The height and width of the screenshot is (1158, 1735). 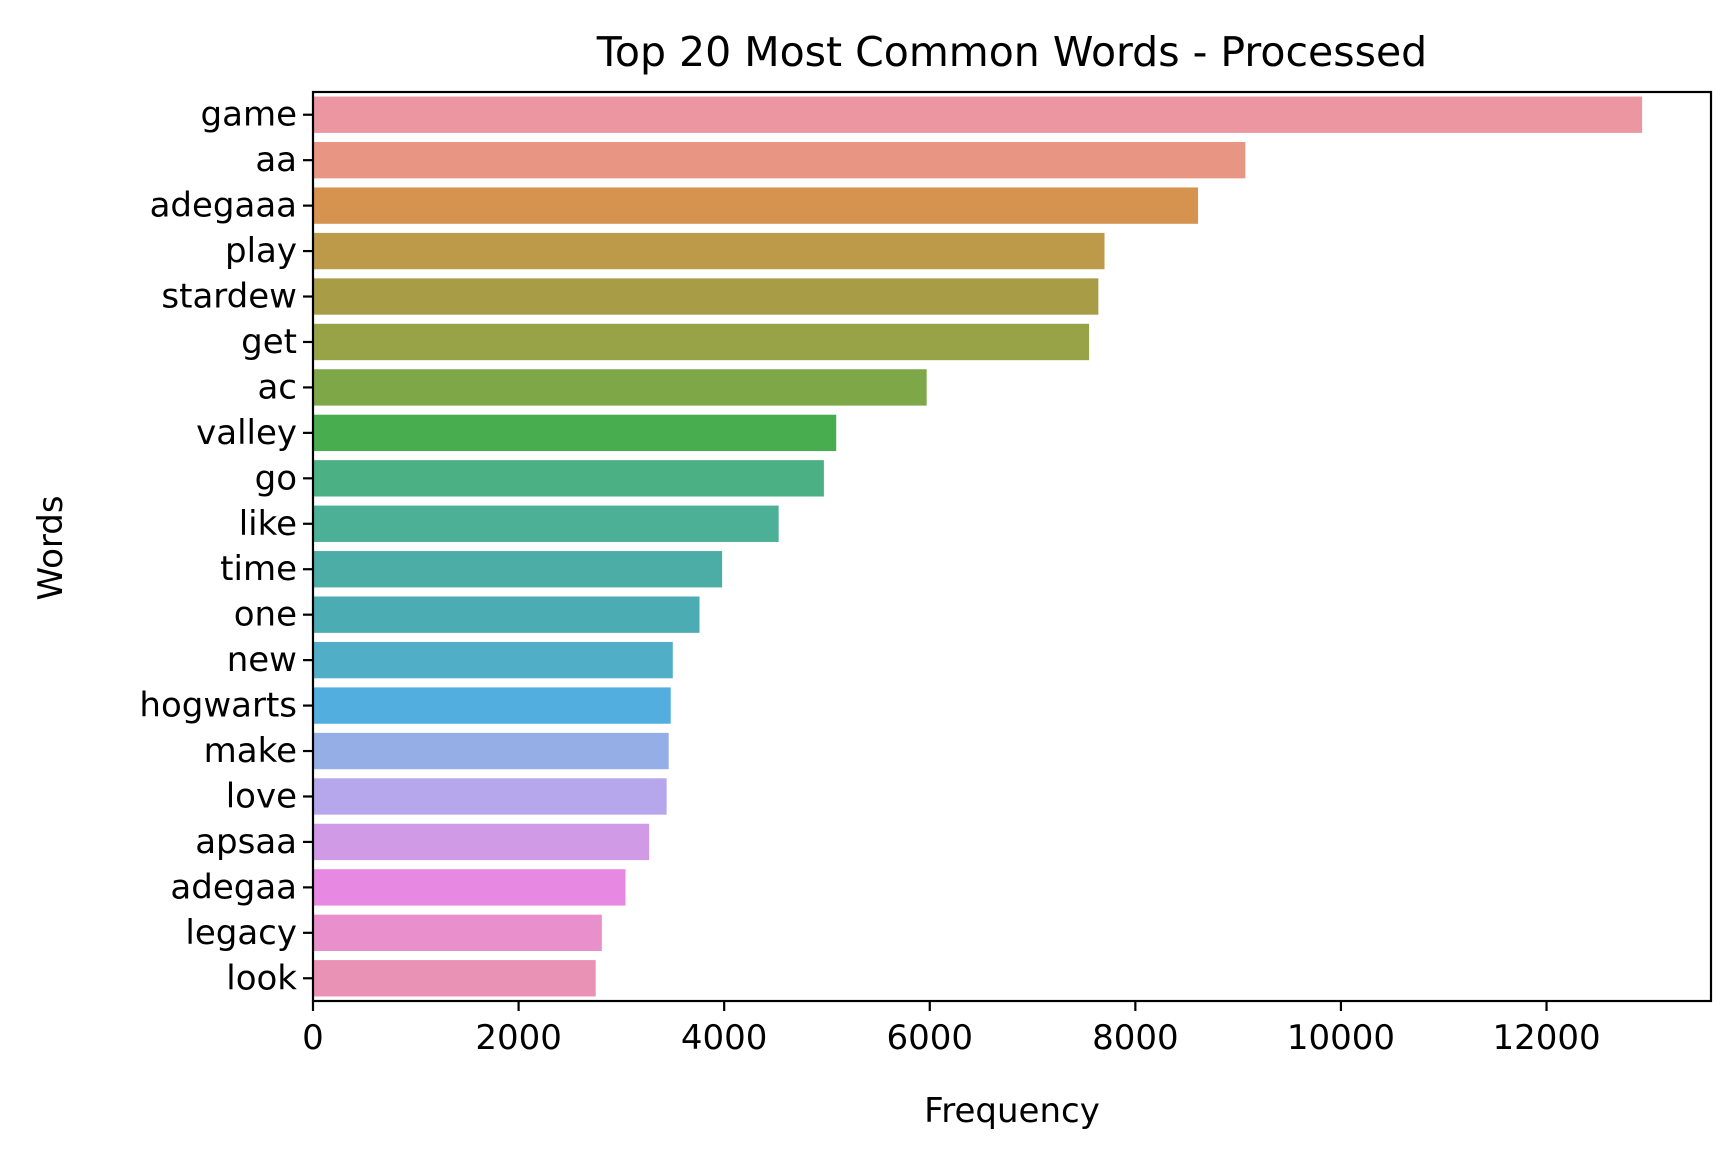 What do you see at coordinates (246, 842) in the screenshot?
I see `y-tick-label: apsaa` at bounding box center [246, 842].